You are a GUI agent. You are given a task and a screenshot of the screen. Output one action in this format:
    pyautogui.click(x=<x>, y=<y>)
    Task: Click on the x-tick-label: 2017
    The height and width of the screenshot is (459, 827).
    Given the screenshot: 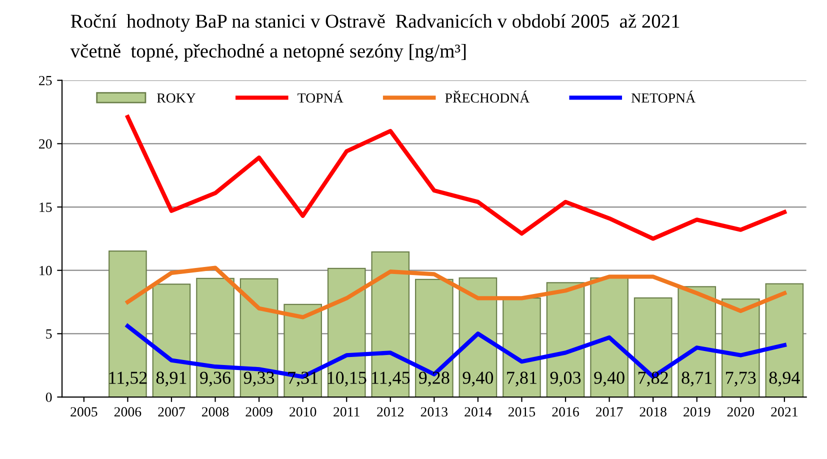 What is the action you would take?
    pyautogui.click(x=609, y=412)
    